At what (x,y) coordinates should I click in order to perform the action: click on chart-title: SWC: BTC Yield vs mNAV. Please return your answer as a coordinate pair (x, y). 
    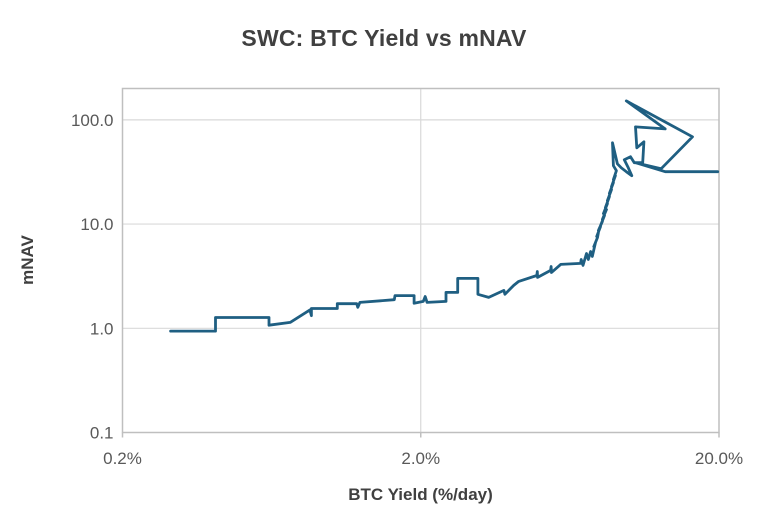
    Looking at the image, I should click on (384, 38).